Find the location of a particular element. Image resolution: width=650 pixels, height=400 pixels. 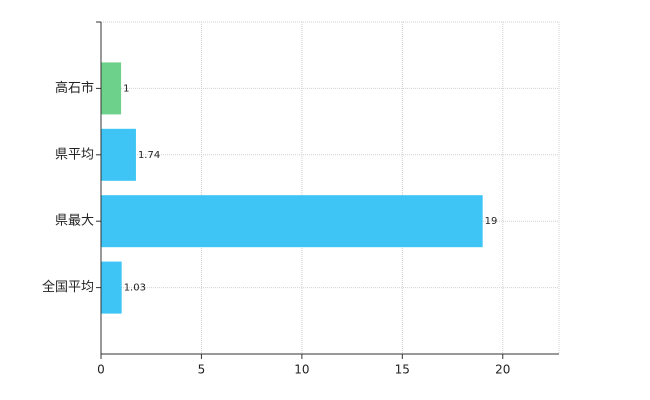

x-tick-label: 20 is located at coordinates (502, 370).